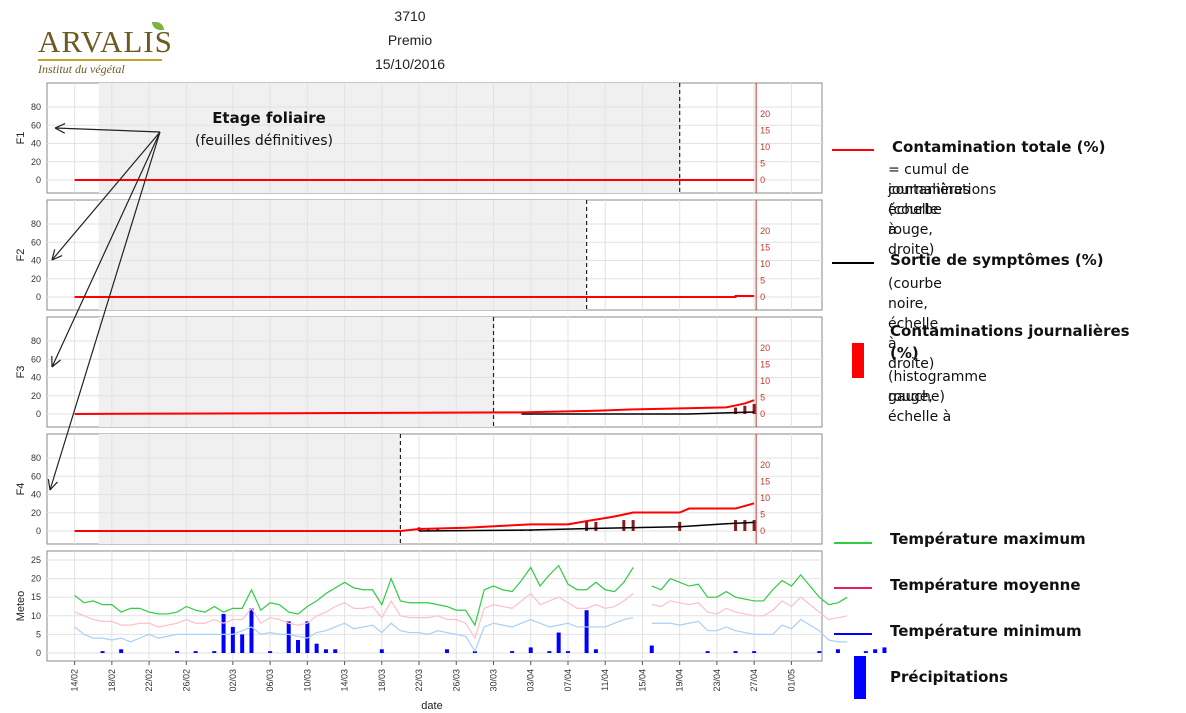 This screenshot has height=713, width=1186. What do you see at coordinates (36, 597) in the screenshot?
I see `meteo-tick-label: 15` at bounding box center [36, 597].